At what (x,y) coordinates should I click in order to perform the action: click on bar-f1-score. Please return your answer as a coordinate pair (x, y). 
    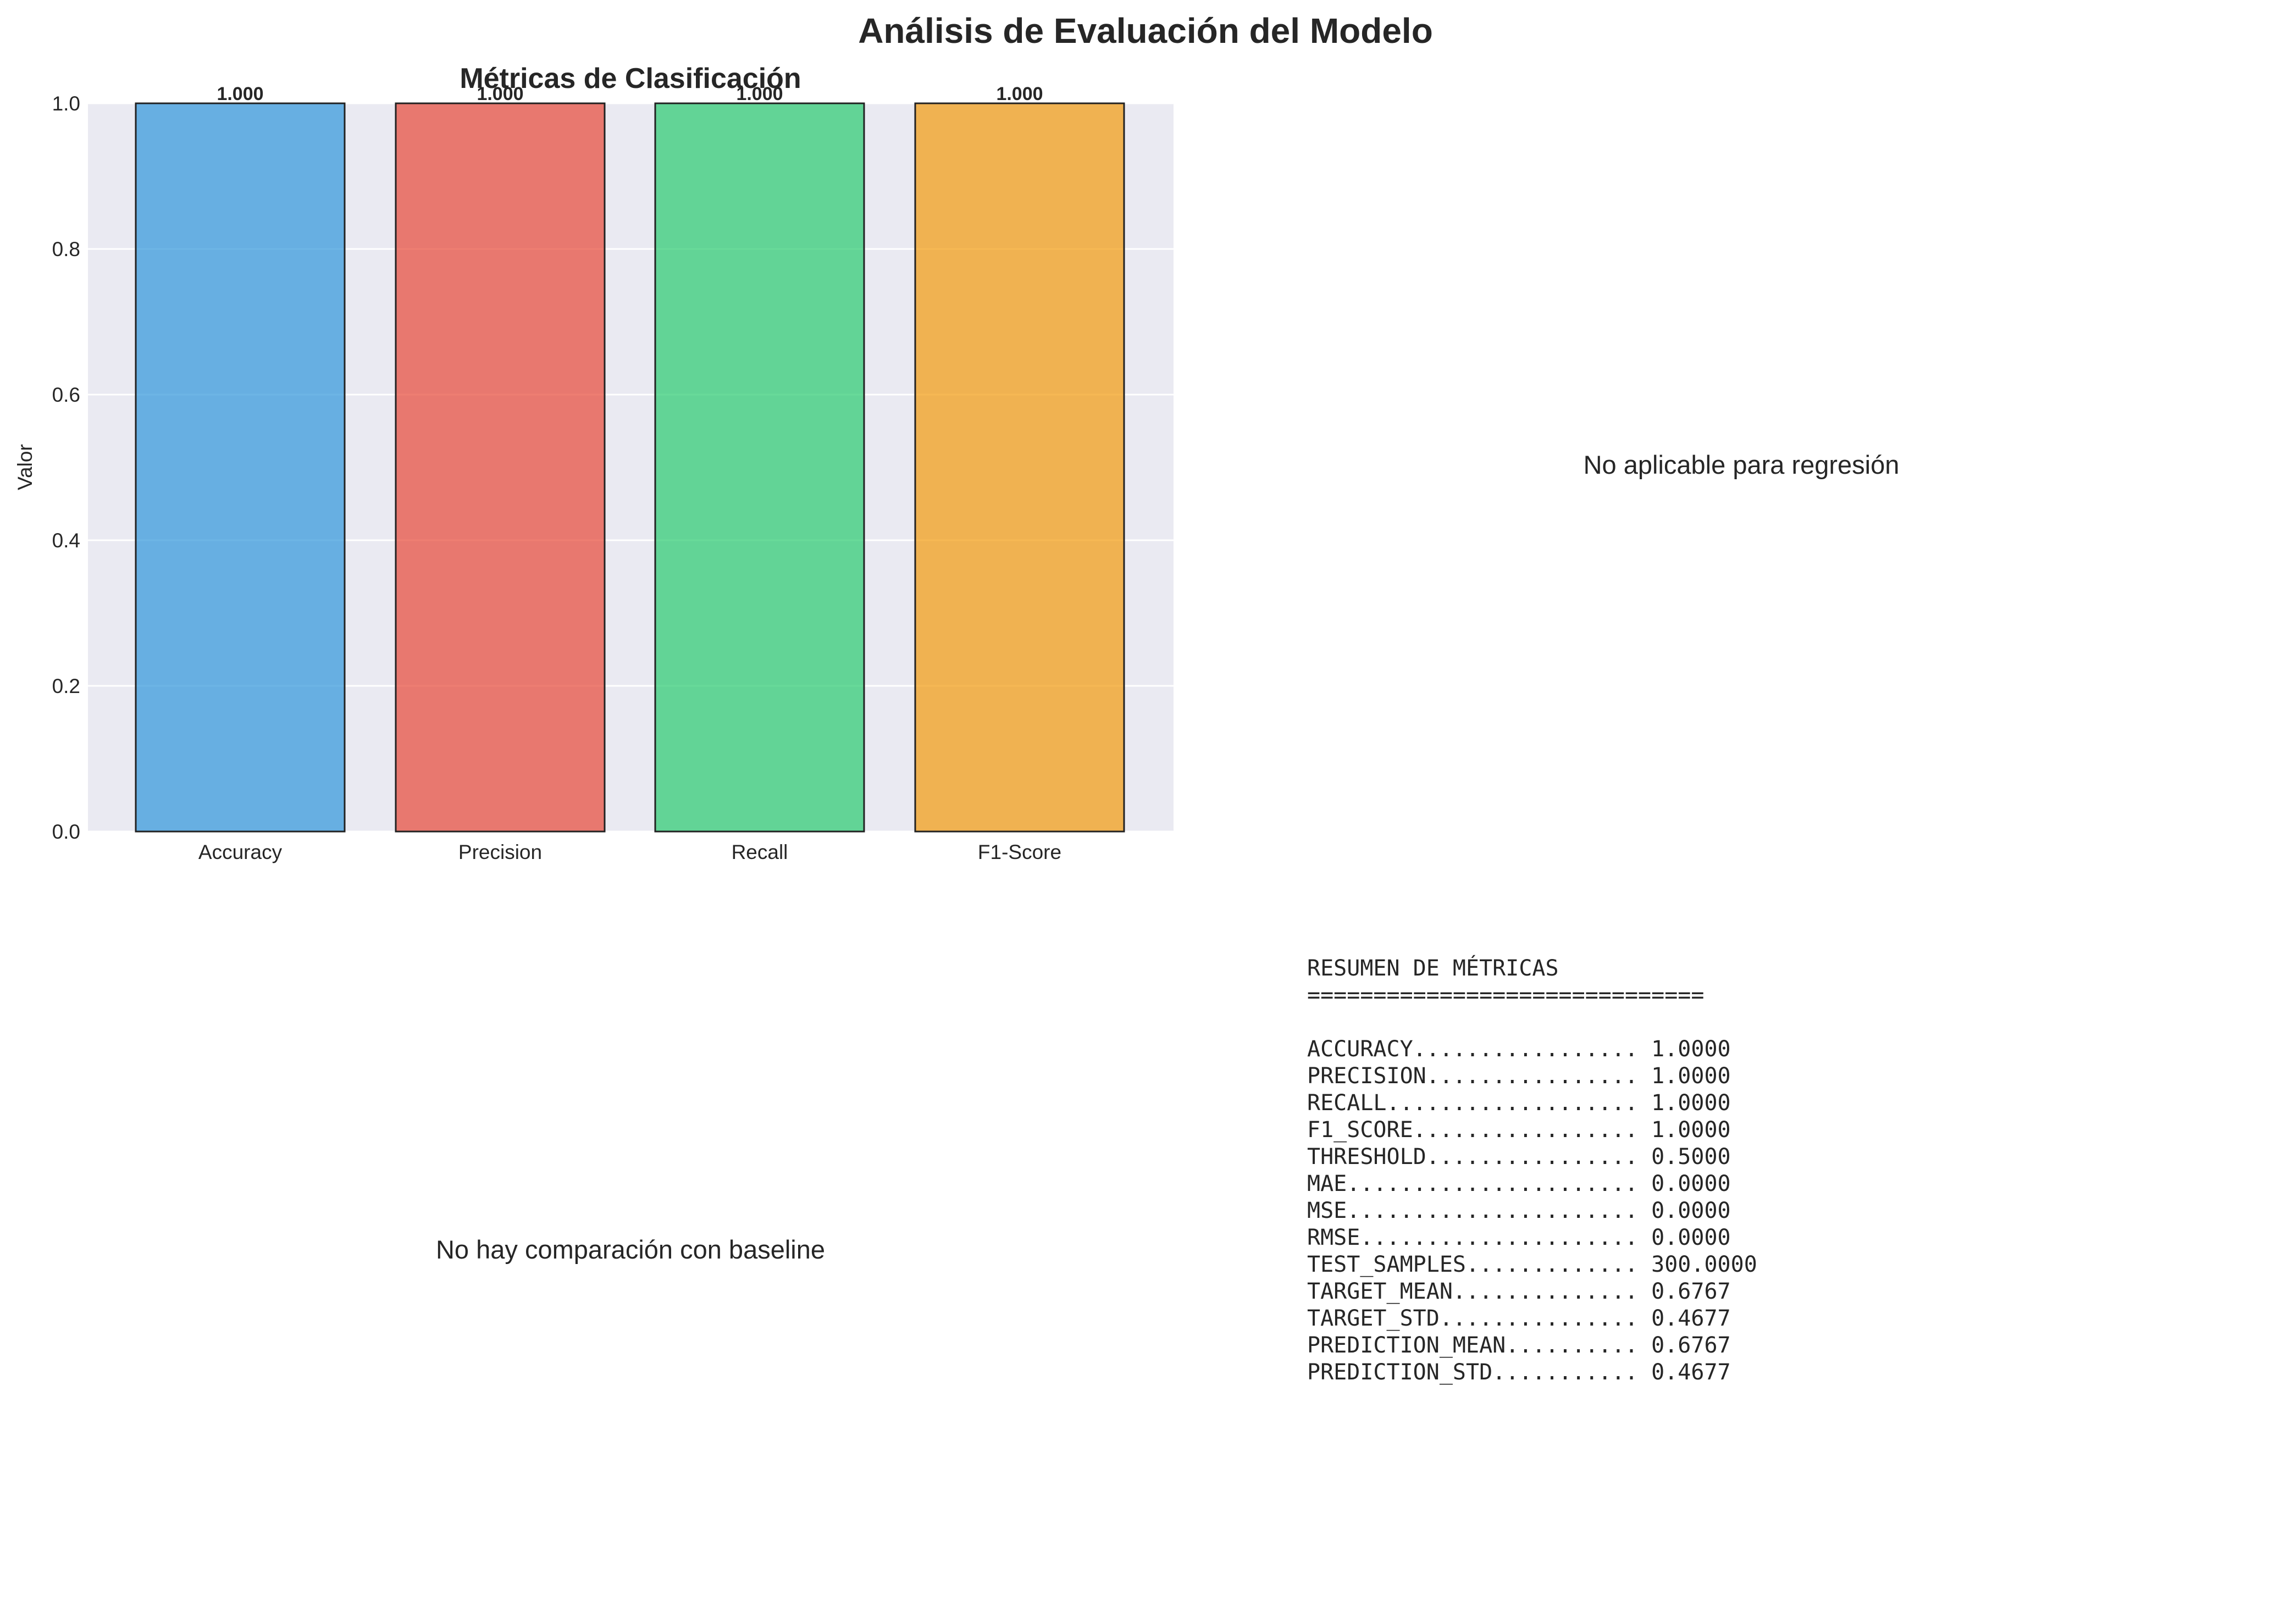
    Looking at the image, I should click on (1019, 467).